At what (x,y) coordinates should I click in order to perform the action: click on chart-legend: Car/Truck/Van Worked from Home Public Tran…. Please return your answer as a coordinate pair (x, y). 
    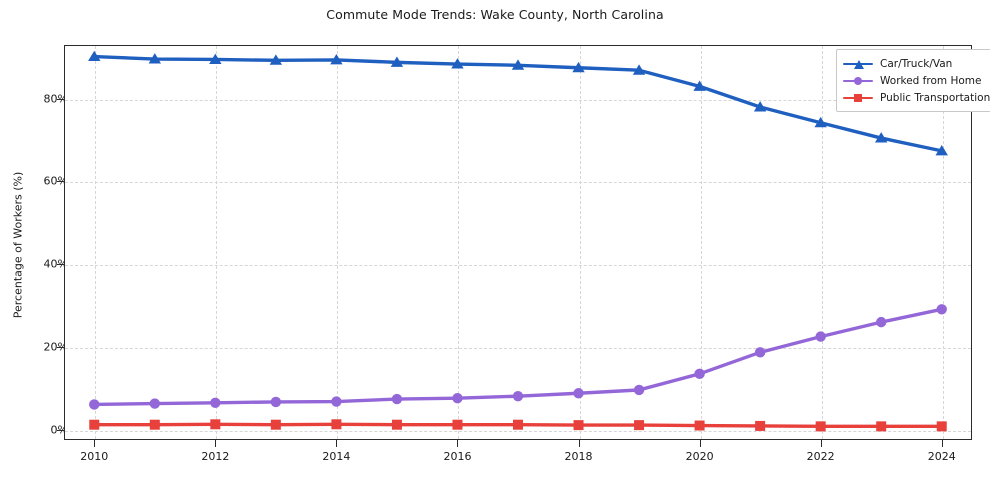
    Looking at the image, I should click on (913, 80).